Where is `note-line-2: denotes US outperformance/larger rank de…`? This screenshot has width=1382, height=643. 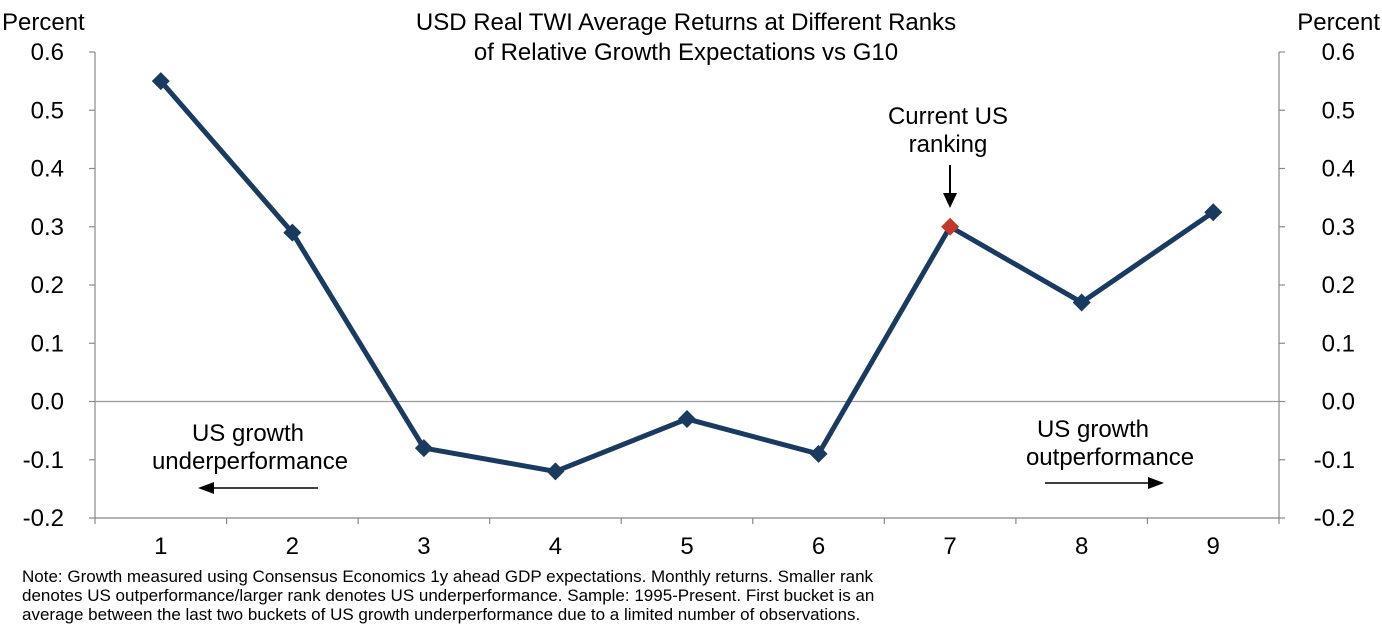
note-line-2: denotes US outperformance/larger rank de… is located at coordinates (448, 595).